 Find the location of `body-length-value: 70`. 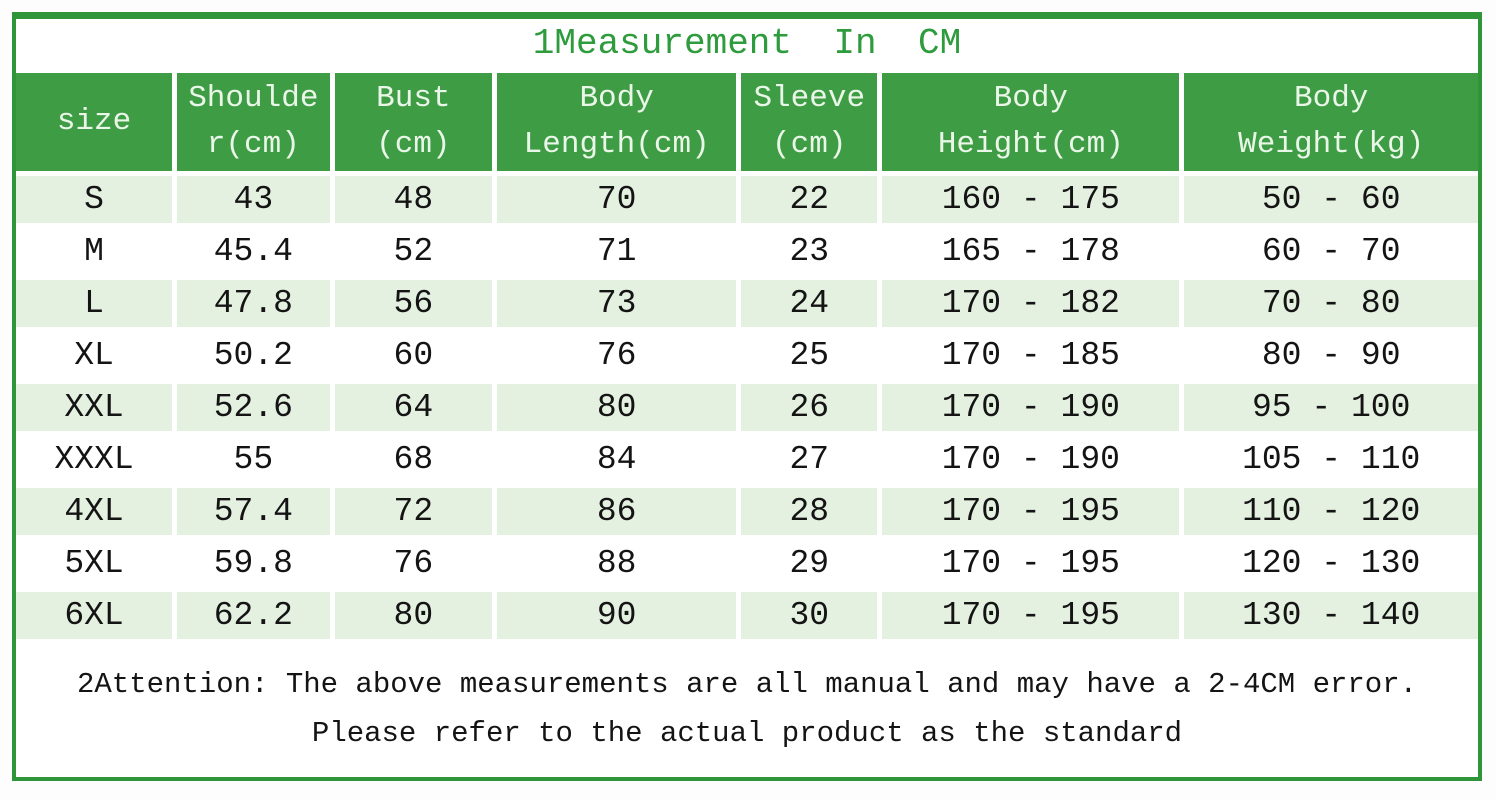

body-length-value: 70 is located at coordinates (617, 199).